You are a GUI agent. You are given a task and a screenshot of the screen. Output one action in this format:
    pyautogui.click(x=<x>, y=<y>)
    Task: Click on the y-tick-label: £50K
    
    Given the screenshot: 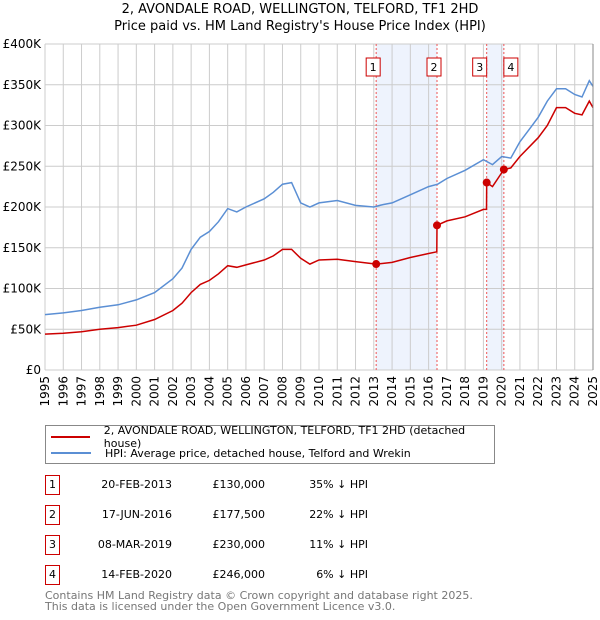 What is the action you would take?
    pyautogui.click(x=26, y=329)
    